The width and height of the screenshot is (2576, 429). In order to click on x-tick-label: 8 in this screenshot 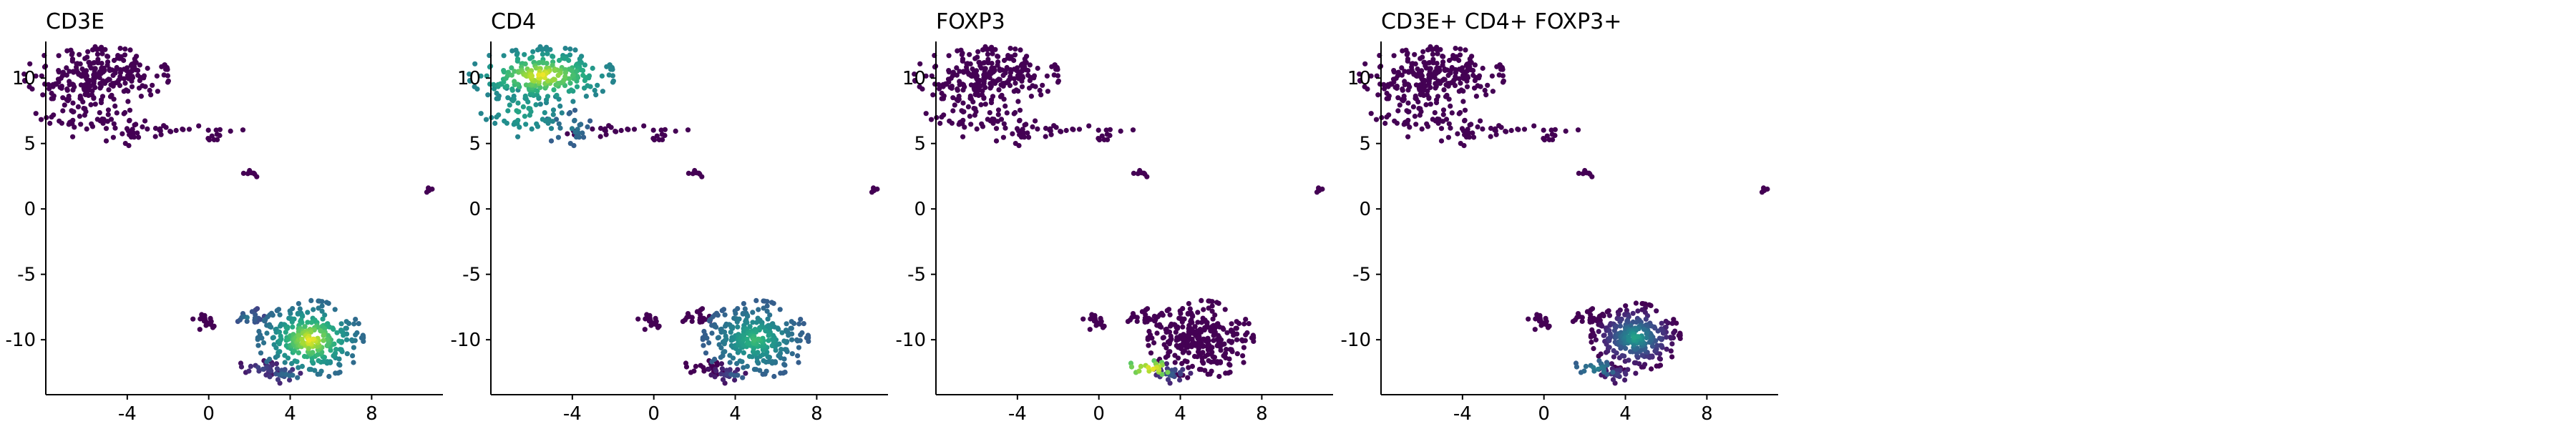, I will do `click(817, 414)`.